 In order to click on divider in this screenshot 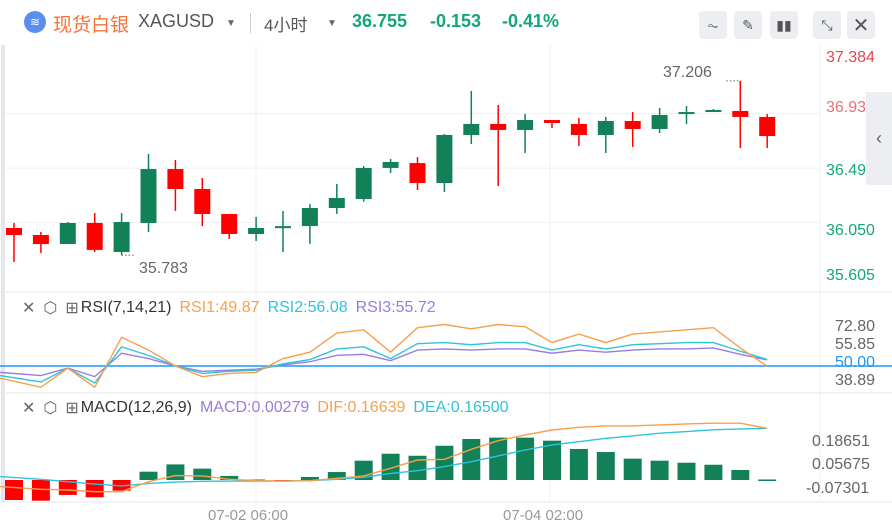, I will do `click(250, 23)`.